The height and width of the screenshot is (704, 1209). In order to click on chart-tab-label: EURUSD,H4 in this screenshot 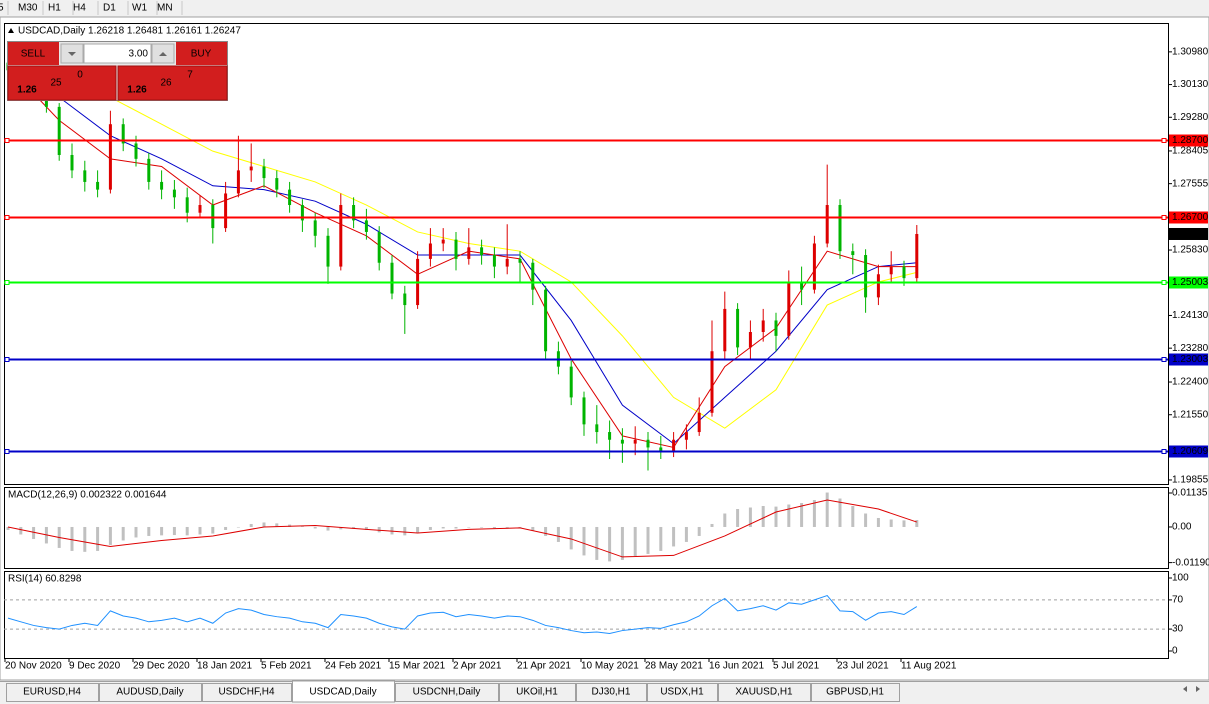, I will do `click(52, 692)`.